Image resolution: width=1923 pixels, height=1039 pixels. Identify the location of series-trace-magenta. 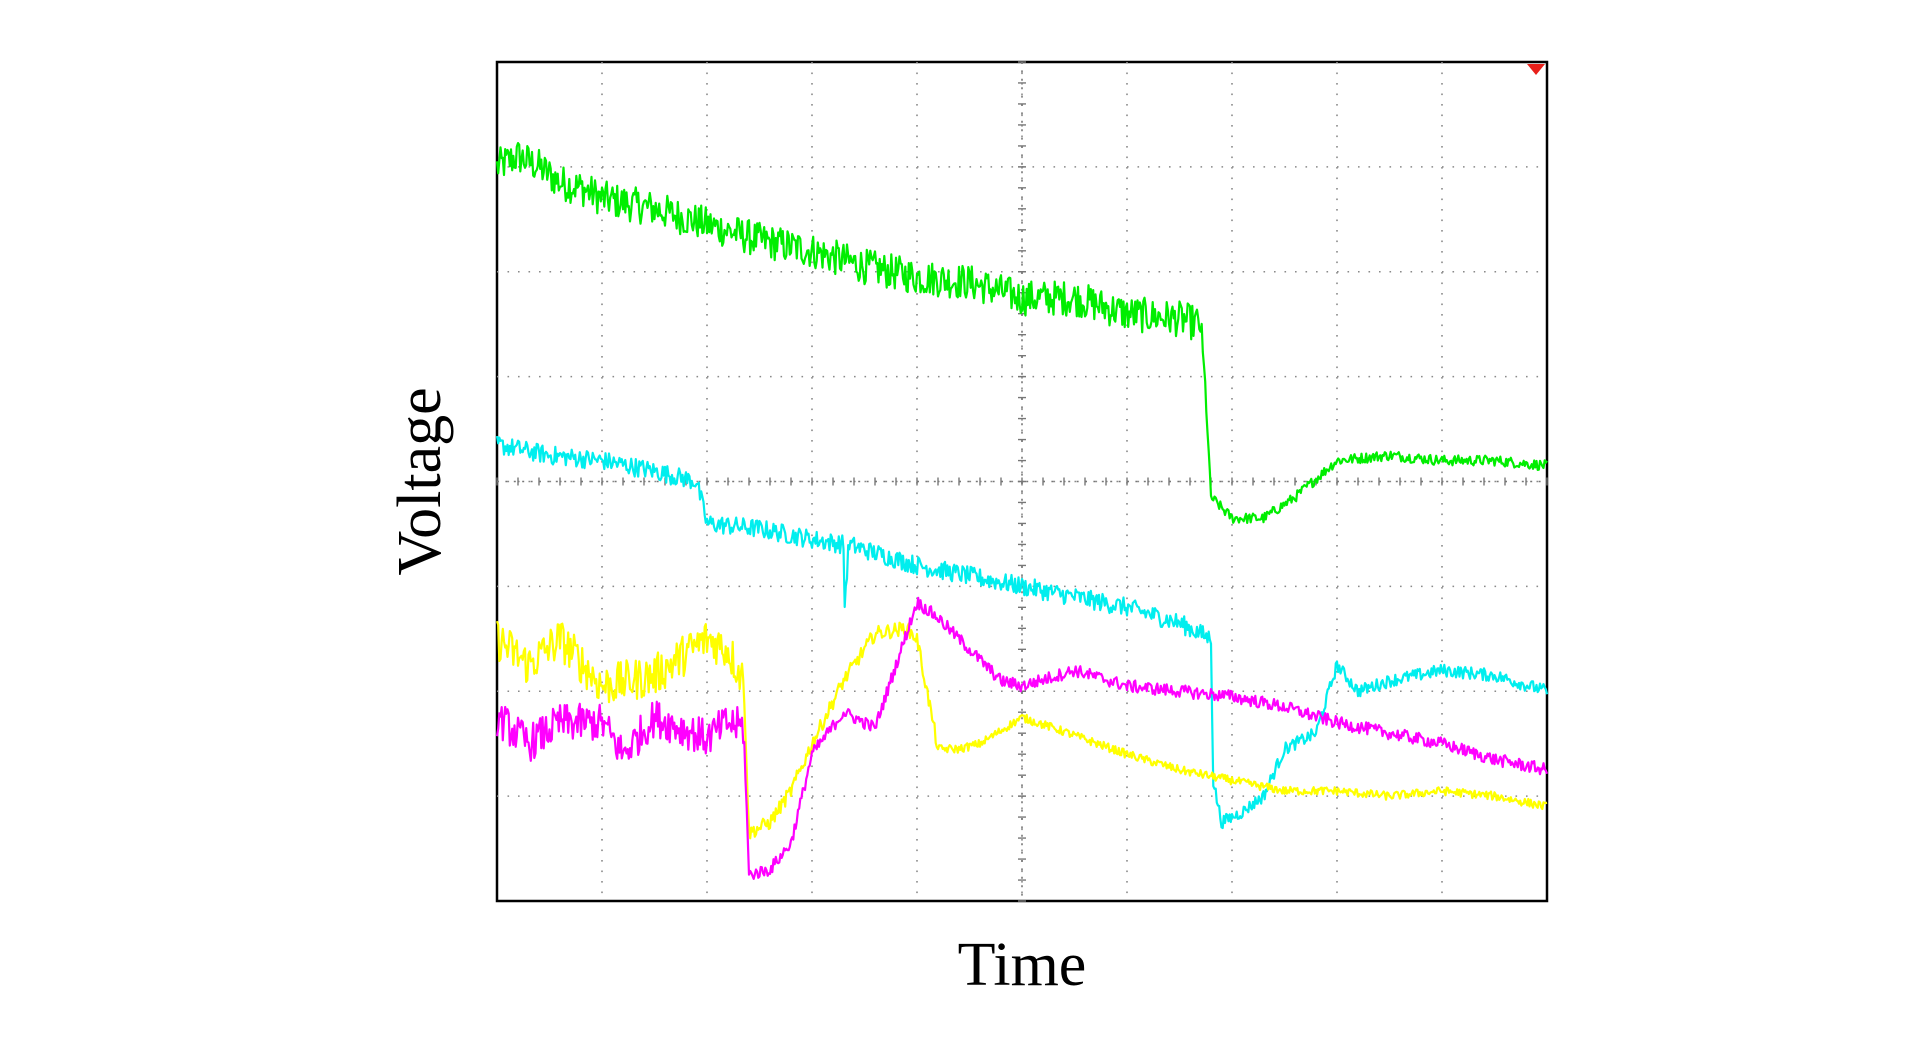
(1022, 738).